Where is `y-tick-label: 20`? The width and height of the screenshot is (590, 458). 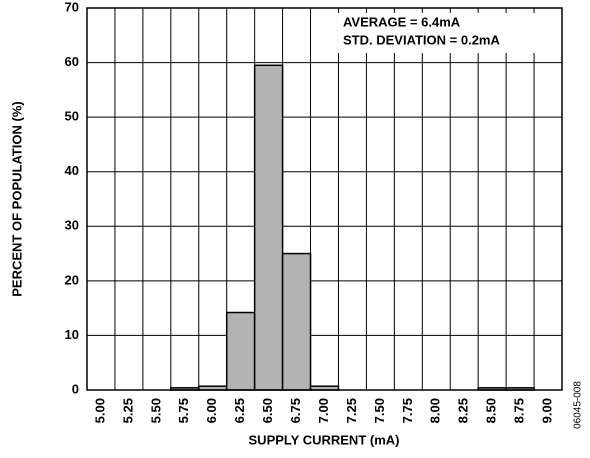
y-tick-label: 20 is located at coordinates (72, 279).